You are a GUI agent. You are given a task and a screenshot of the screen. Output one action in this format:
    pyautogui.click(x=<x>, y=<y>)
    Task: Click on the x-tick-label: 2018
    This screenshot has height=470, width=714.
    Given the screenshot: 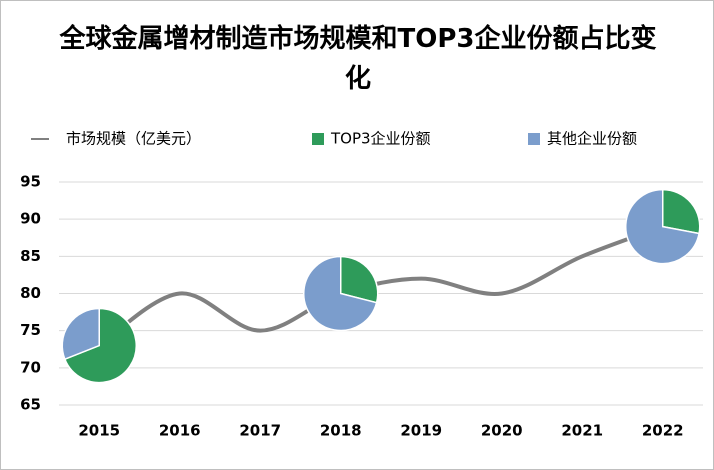 What is the action you would take?
    pyautogui.click(x=341, y=431)
    